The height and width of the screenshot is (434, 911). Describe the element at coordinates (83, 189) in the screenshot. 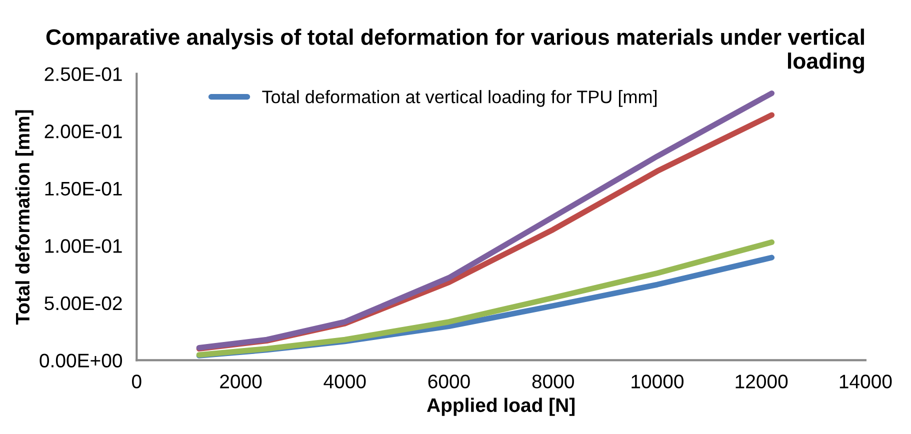

I see `y-tick-label: 1.50E-01` at that location.